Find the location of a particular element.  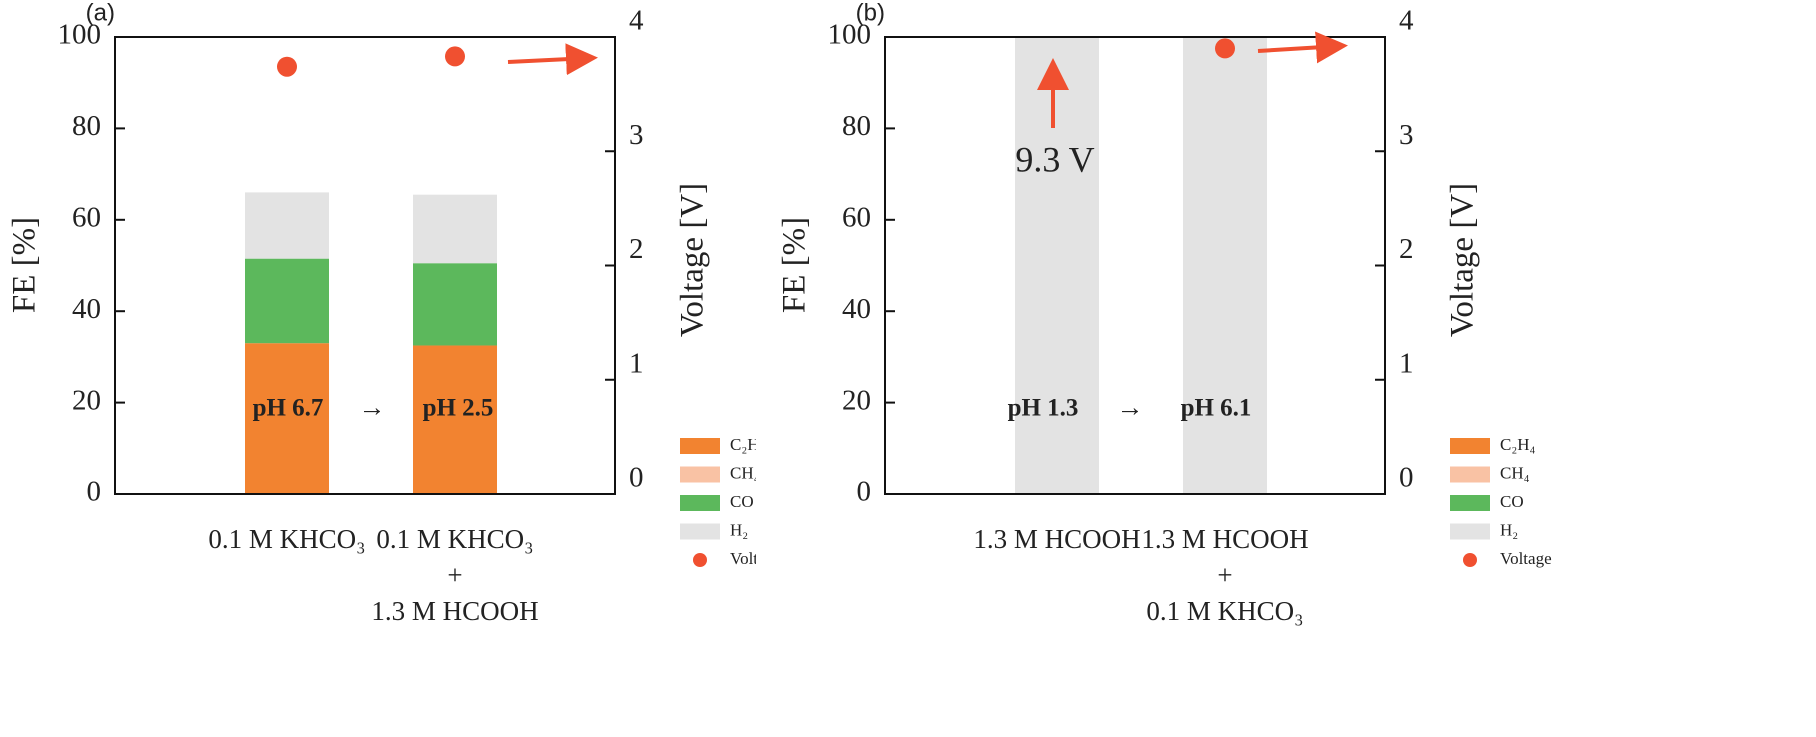

panel-label: (b) is located at coordinates (870, 13).